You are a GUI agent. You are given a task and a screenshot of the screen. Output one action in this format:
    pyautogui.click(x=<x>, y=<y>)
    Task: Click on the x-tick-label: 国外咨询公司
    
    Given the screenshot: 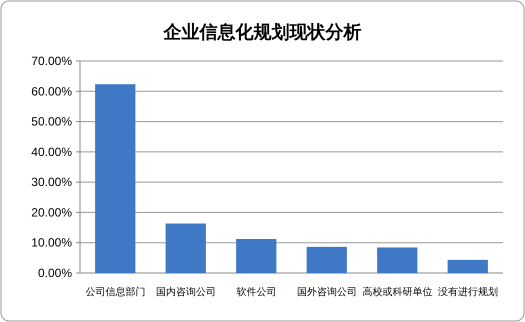 What is the action you would take?
    pyautogui.click(x=326, y=292)
    